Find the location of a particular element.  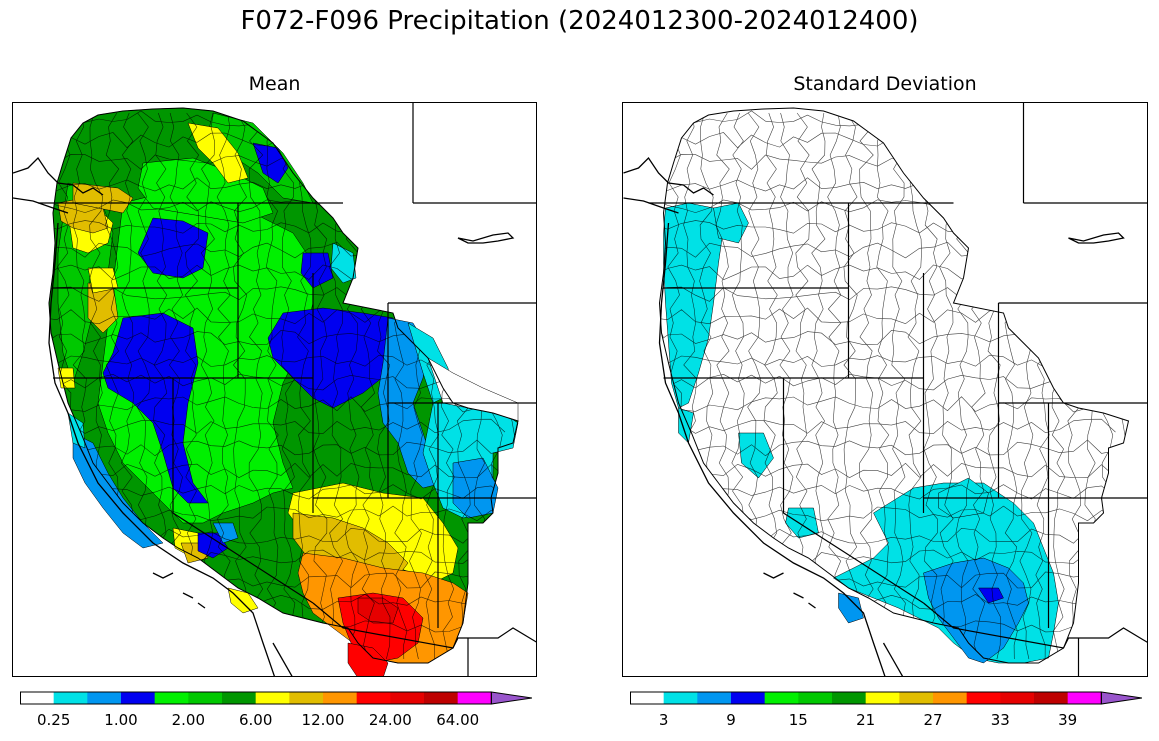

colorbar-tick-label: 27 is located at coordinates (933, 720).